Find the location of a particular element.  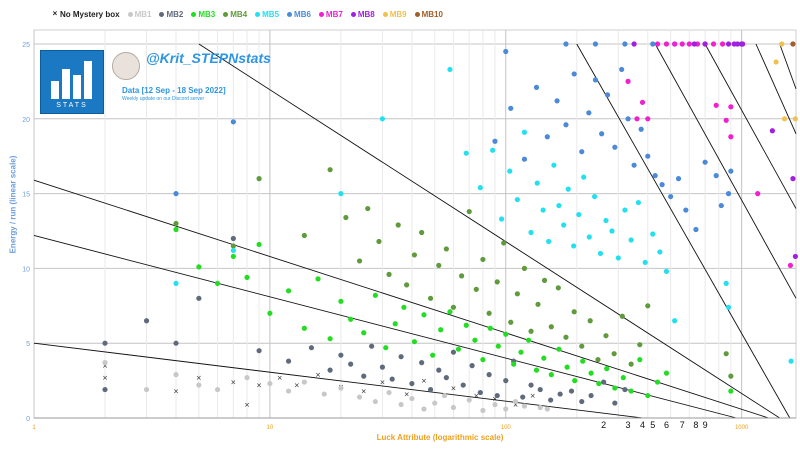

legend-item: MB3 is located at coordinates (203, 14).